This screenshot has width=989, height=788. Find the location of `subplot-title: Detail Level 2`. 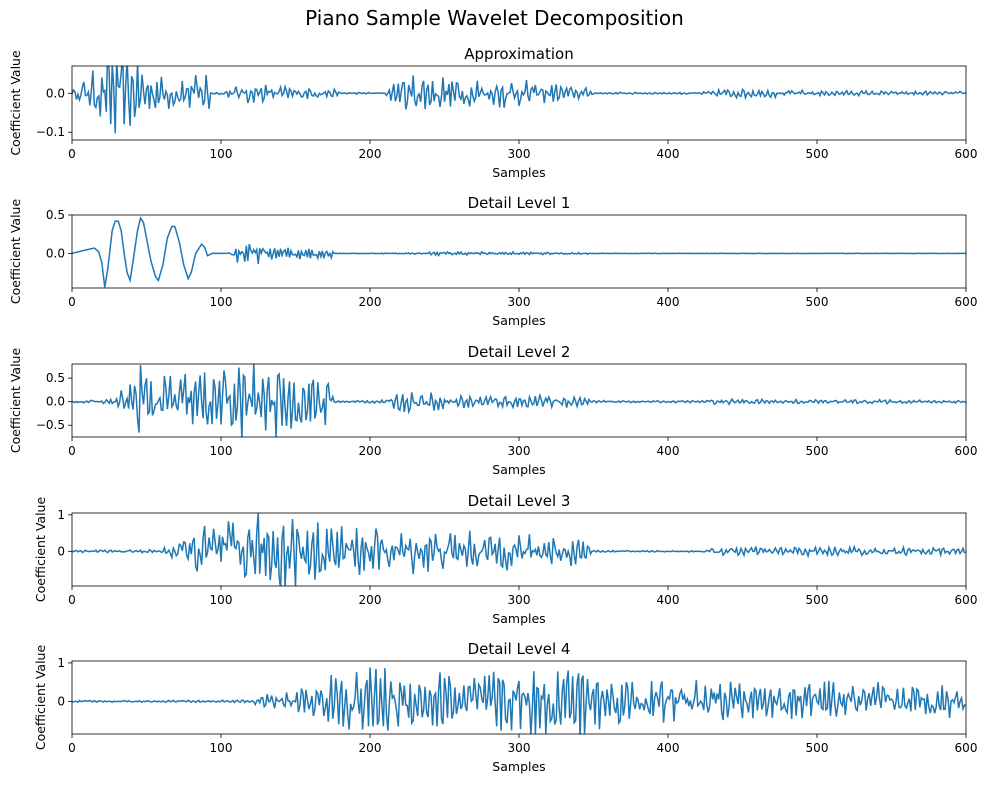

subplot-title: Detail Level 2 is located at coordinates (519, 352).